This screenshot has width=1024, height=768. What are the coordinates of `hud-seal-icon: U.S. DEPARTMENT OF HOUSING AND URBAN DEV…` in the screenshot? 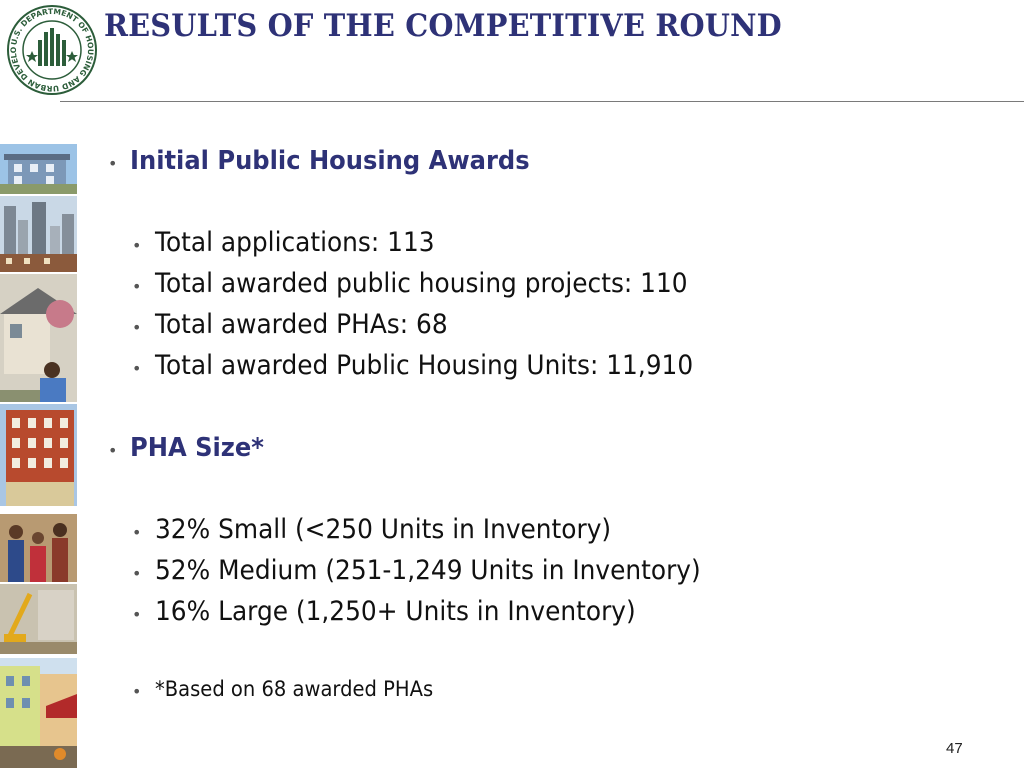 It's located at (51, 49).